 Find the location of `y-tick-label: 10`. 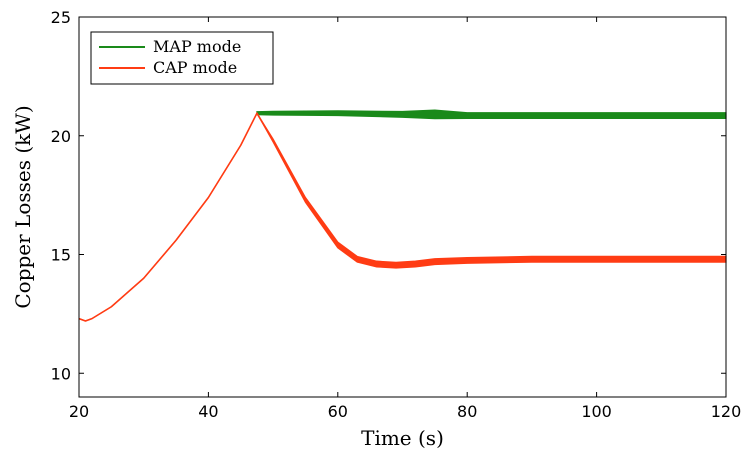

y-tick-label: 10 is located at coordinates (61, 373).